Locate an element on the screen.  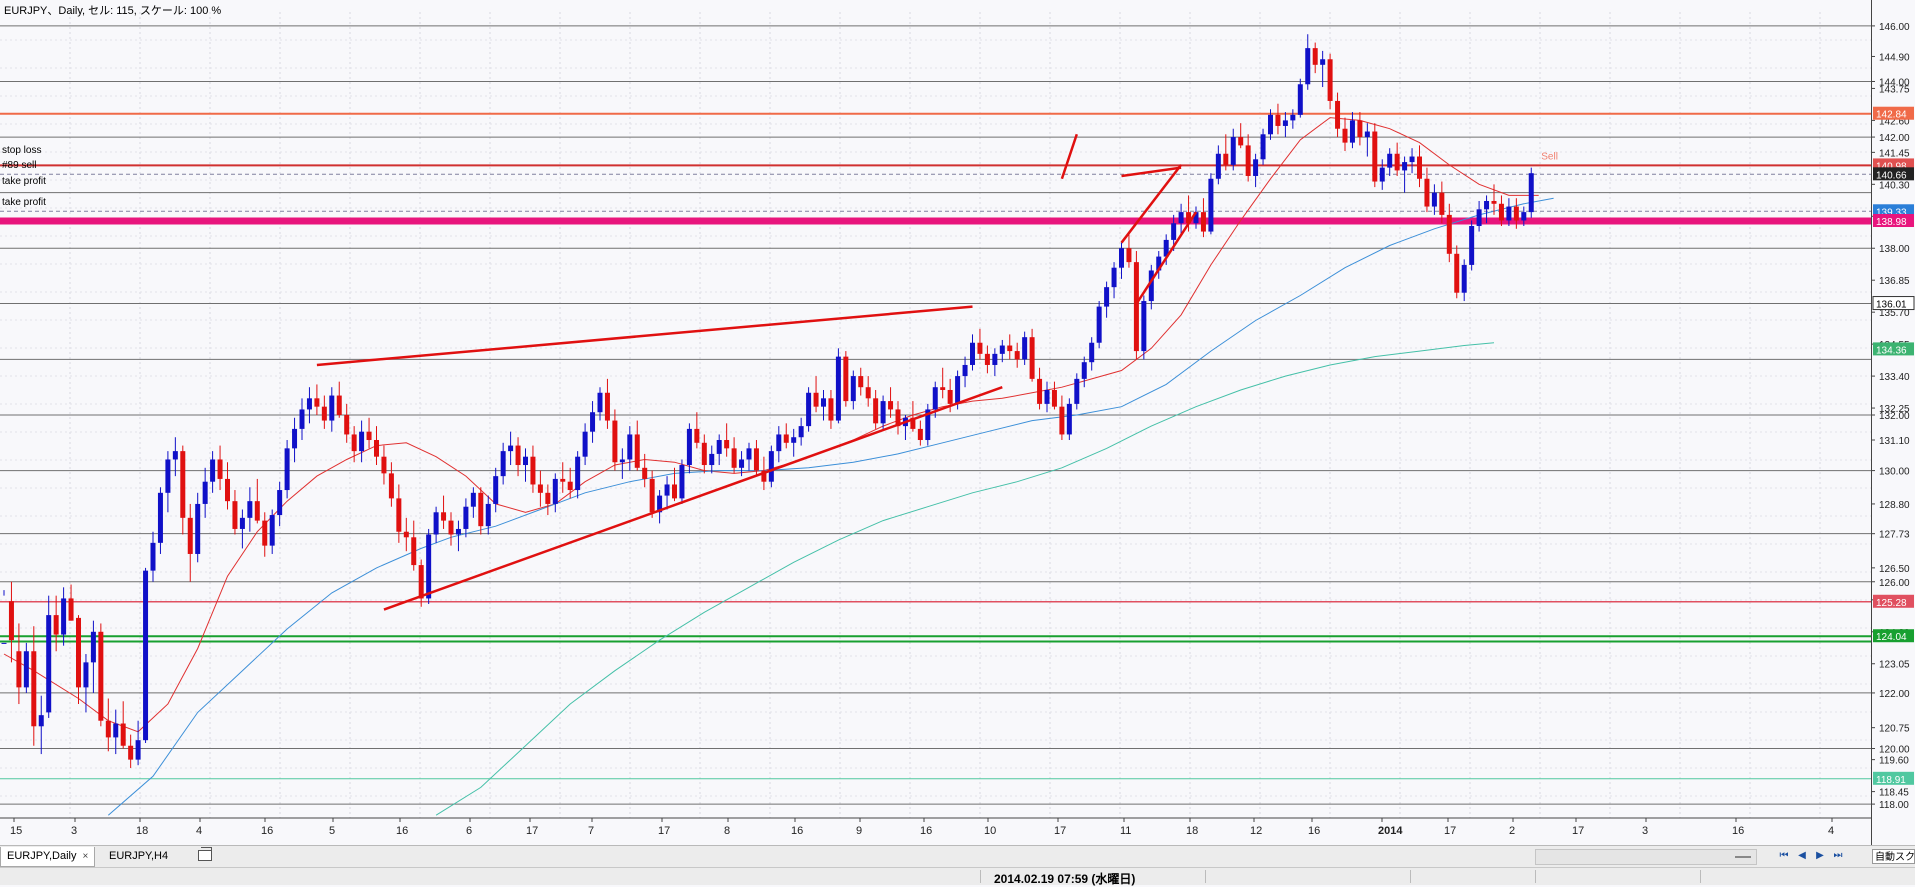
price-tick-label: 135.70 is located at coordinates (1894, 313).